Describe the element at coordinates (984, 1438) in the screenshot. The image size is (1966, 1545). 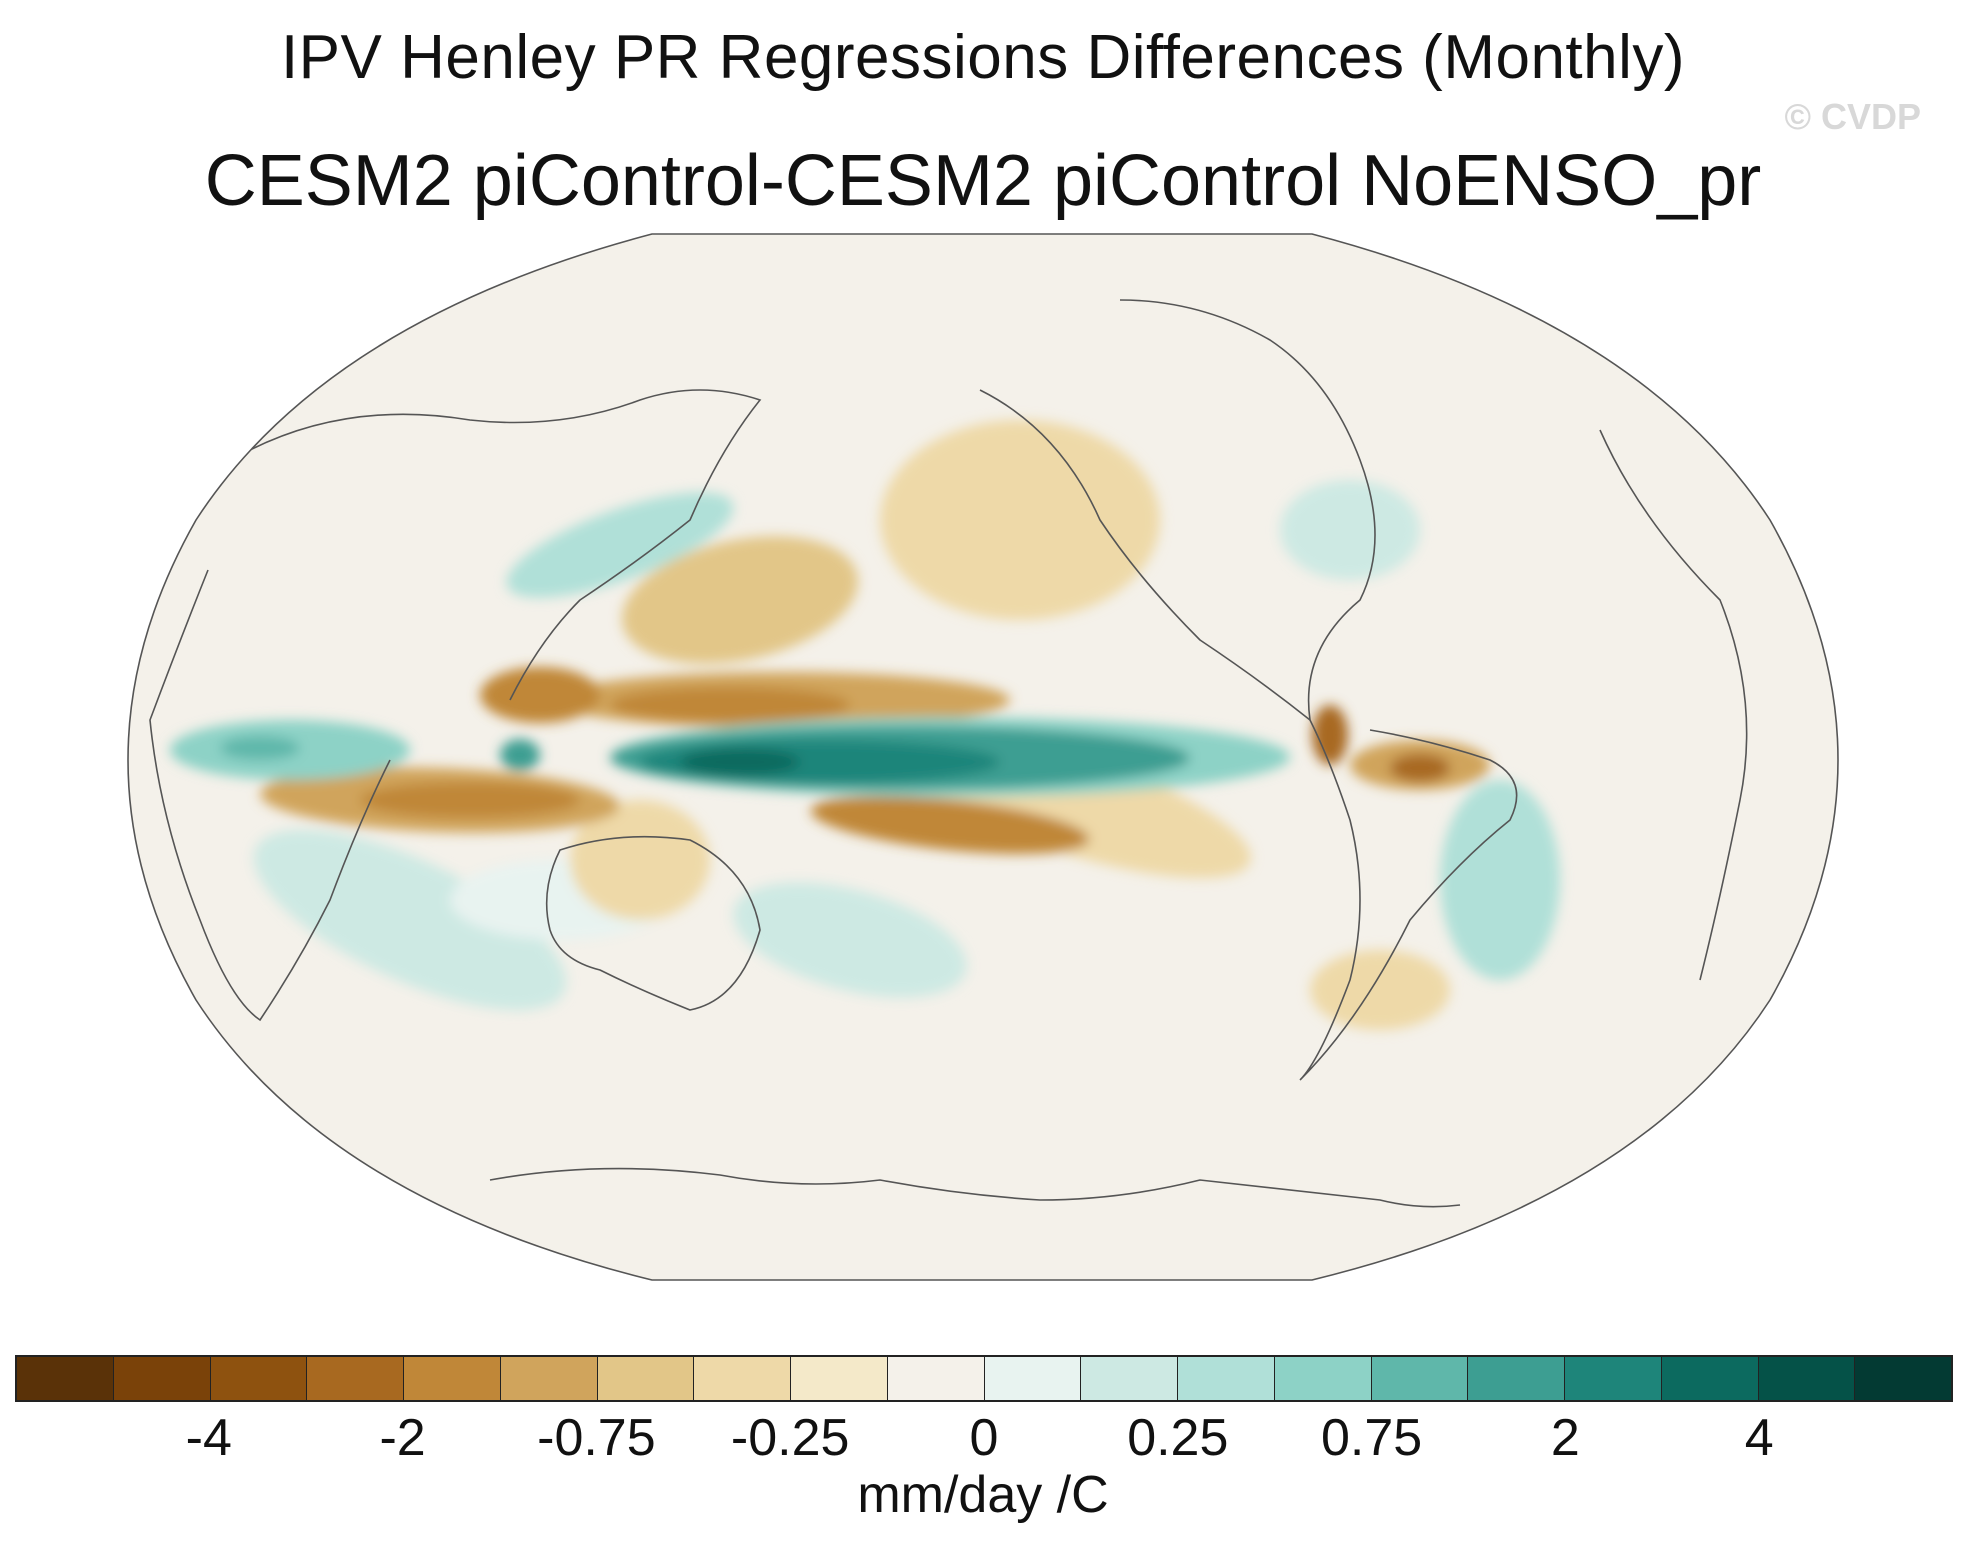
I see `colorbar-tick-label: 0` at that location.